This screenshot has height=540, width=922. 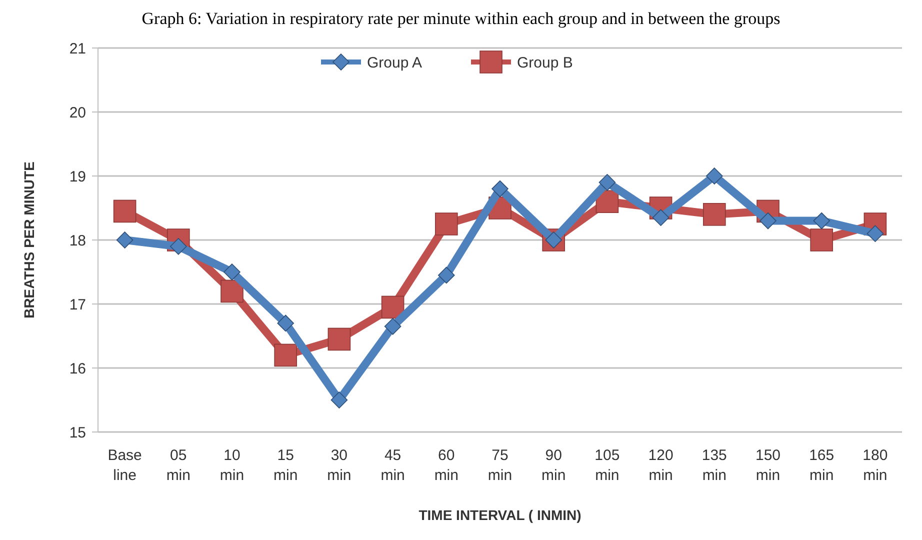 I want to click on x-tick-label: 120 min, so click(x=661, y=465).